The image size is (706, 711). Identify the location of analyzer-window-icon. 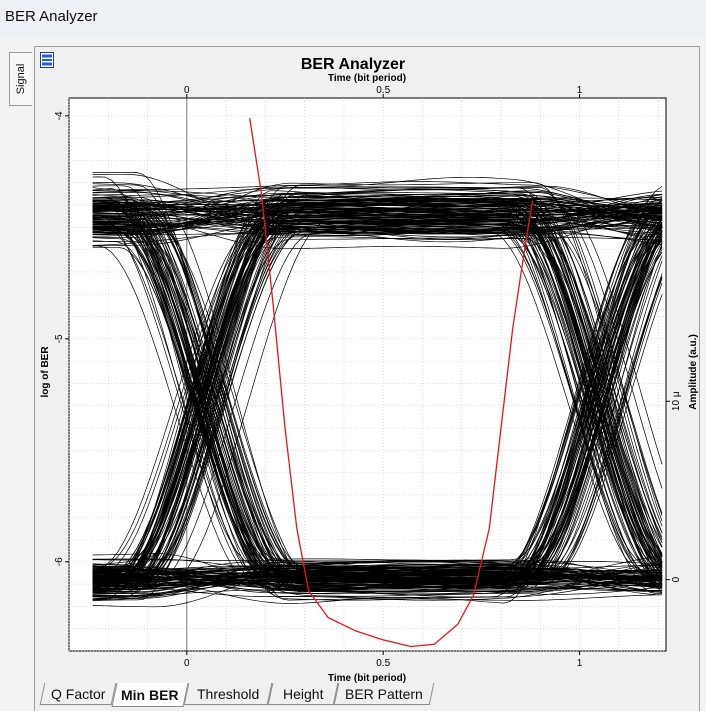
(47, 60).